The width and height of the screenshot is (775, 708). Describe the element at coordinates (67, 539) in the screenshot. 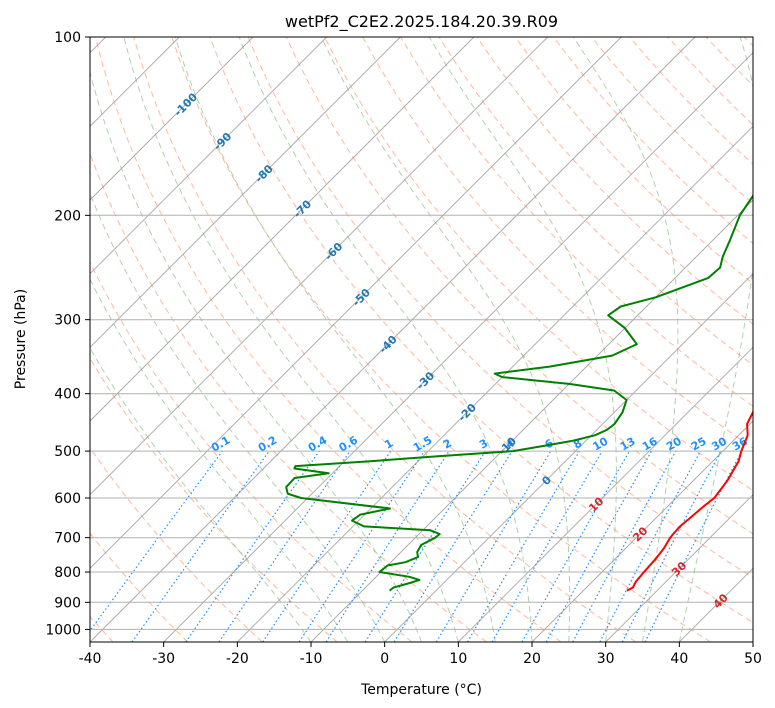

I see `y-tick-label: 700` at that location.